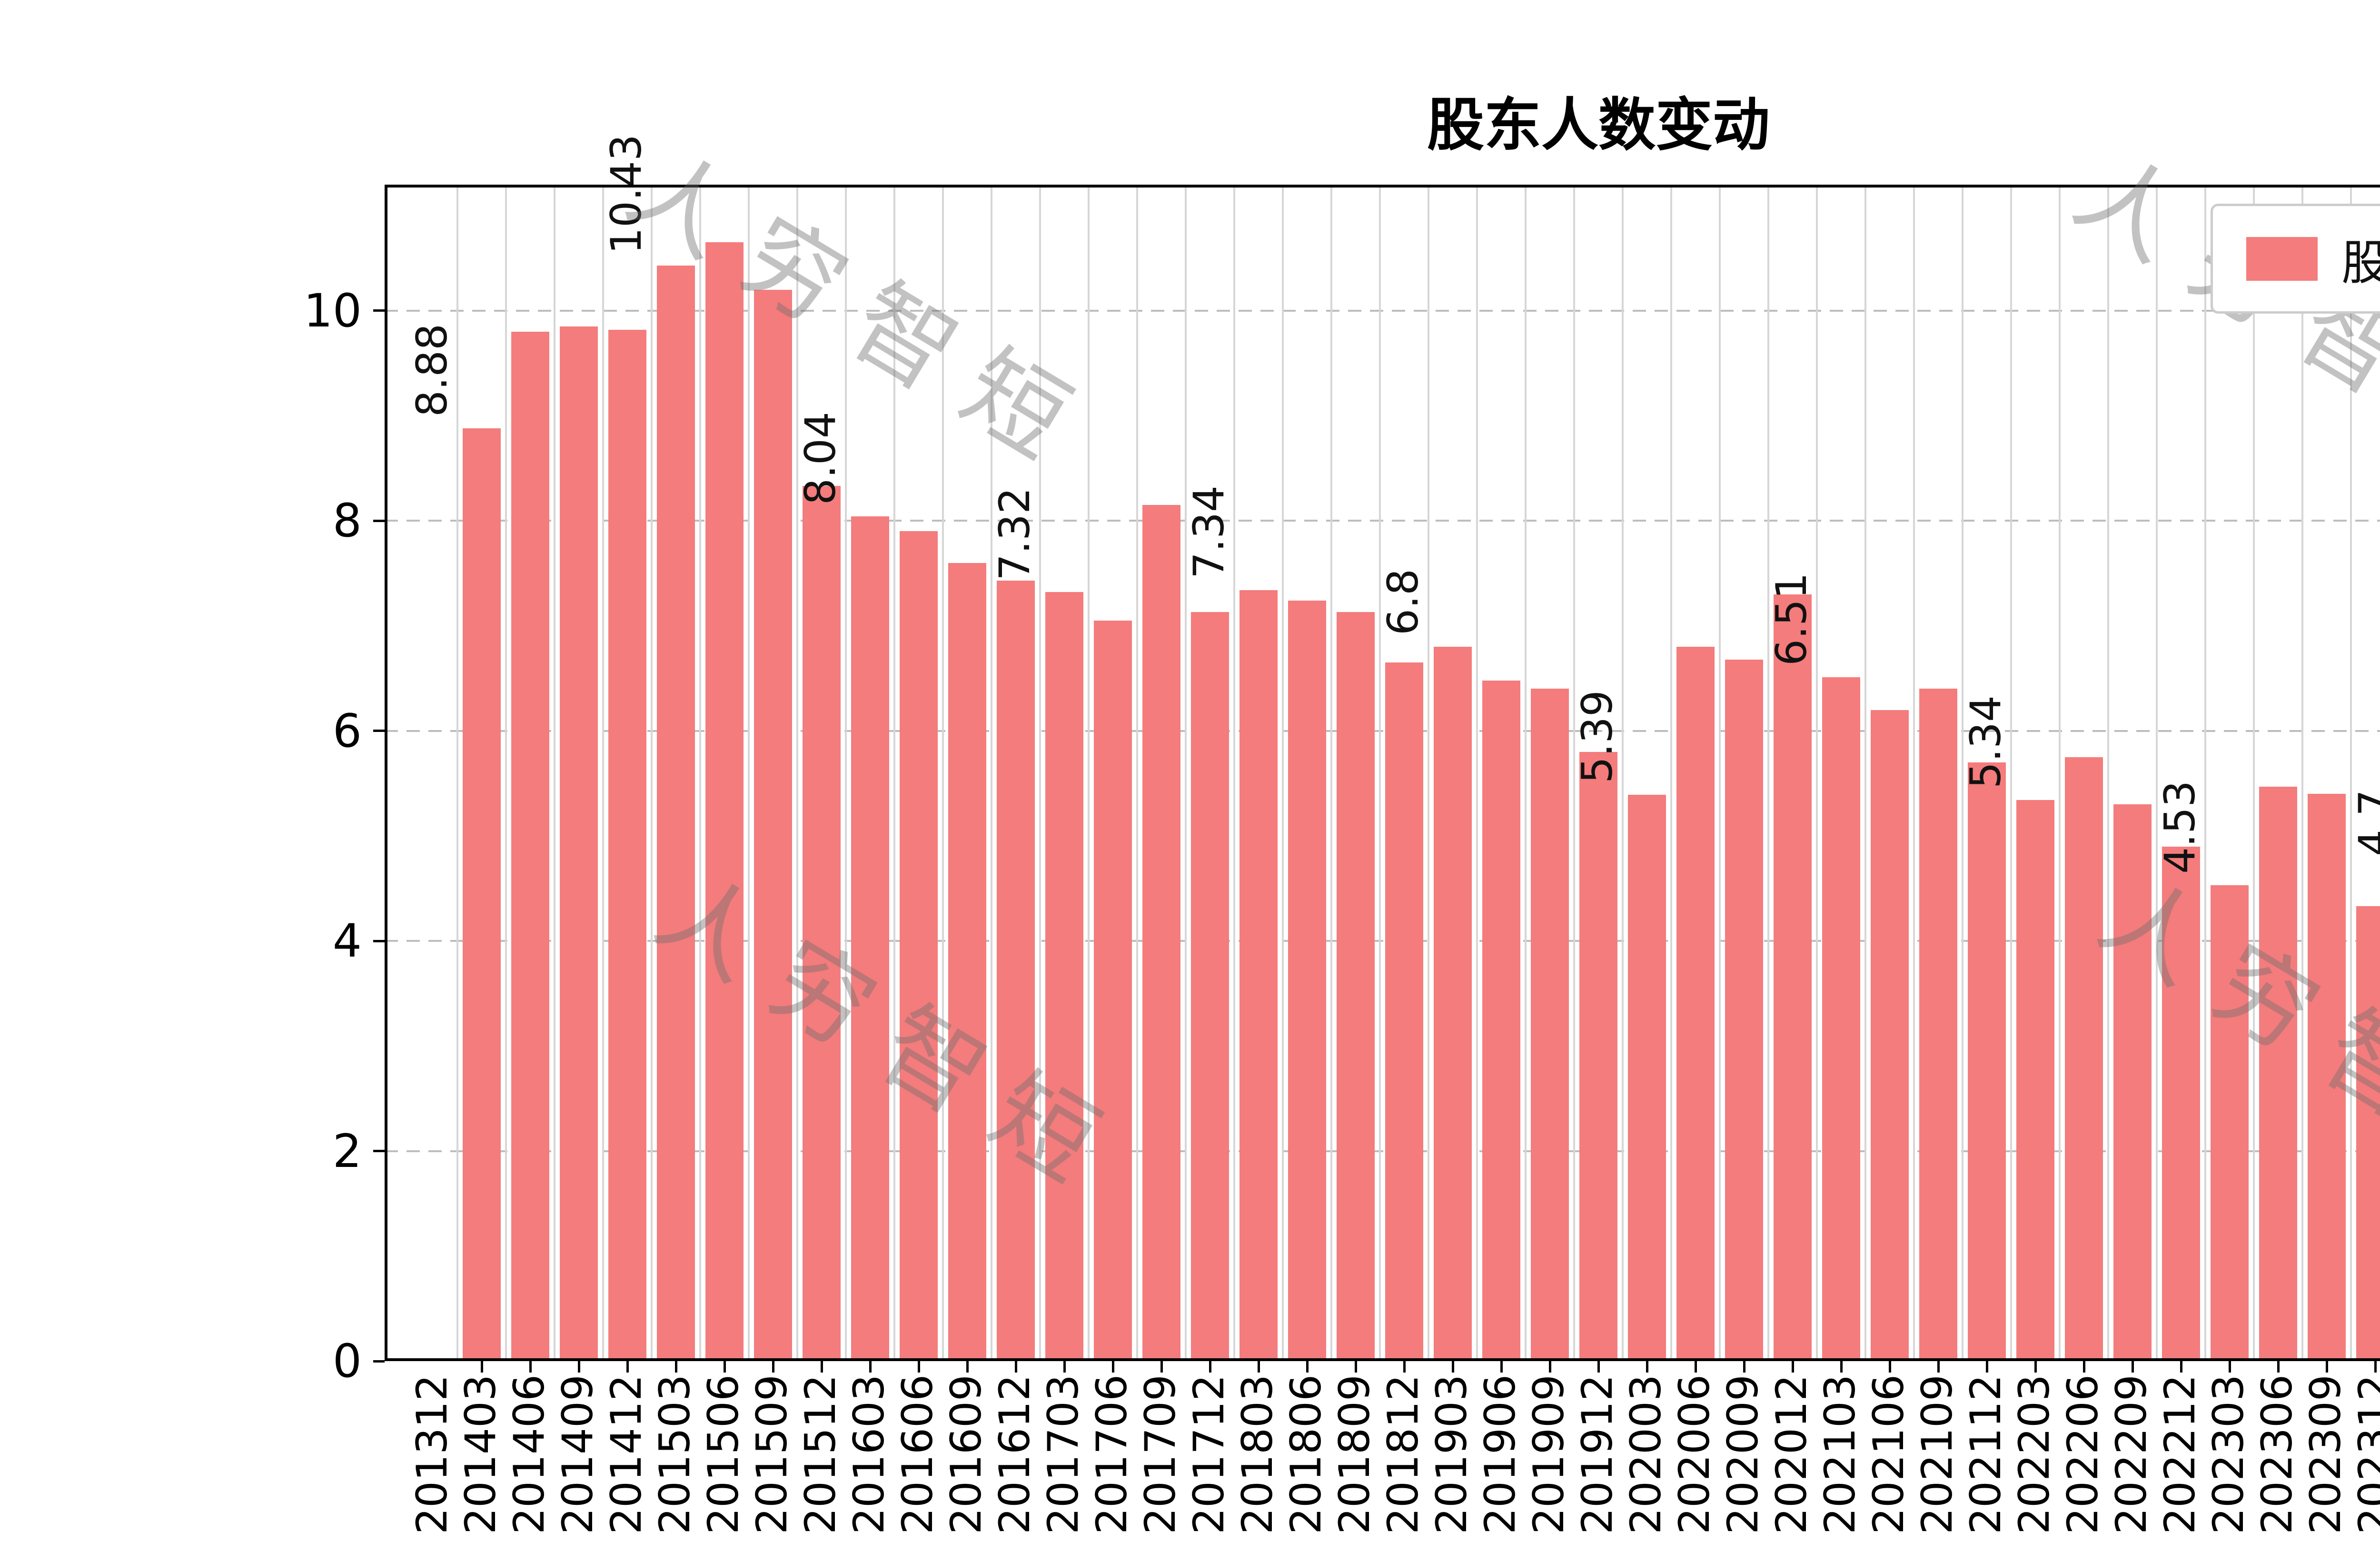 Image resolution: width=2380 pixels, height=1541 pixels. What do you see at coordinates (1403, 602) in the screenshot?
I see `bar-value-label: 6.8` at bounding box center [1403, 602].